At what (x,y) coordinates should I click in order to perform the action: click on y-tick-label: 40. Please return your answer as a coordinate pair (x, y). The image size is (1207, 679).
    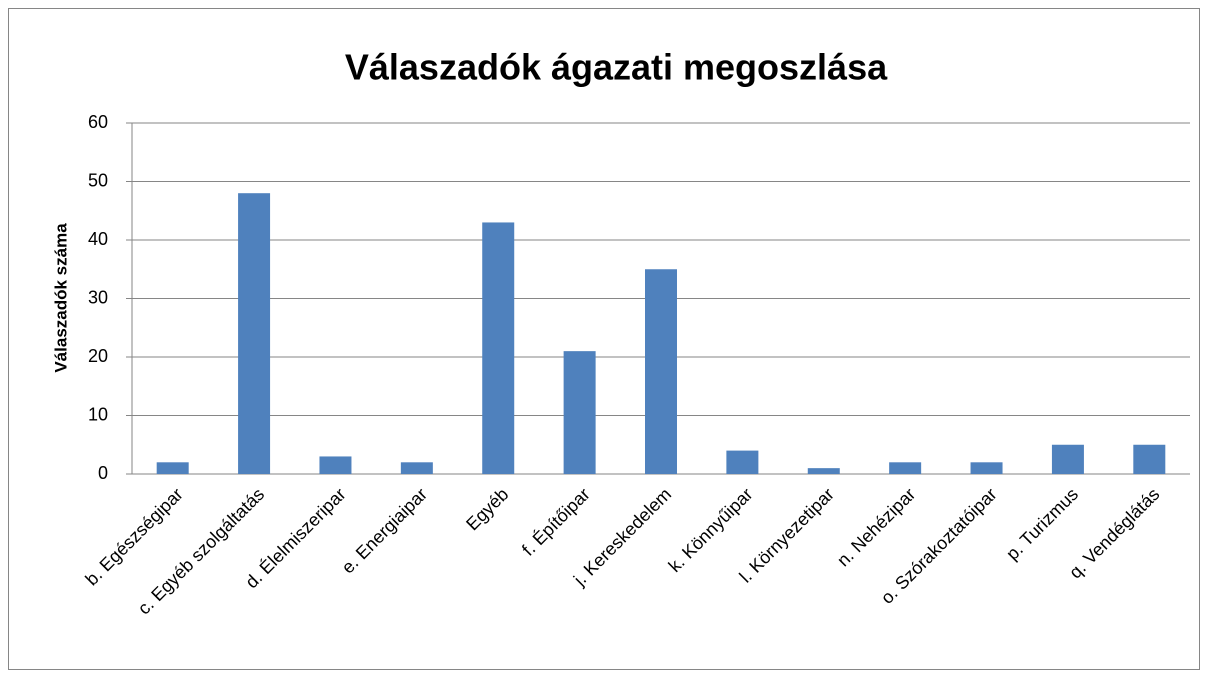
    Looking at the image, I should click on (98, 239).